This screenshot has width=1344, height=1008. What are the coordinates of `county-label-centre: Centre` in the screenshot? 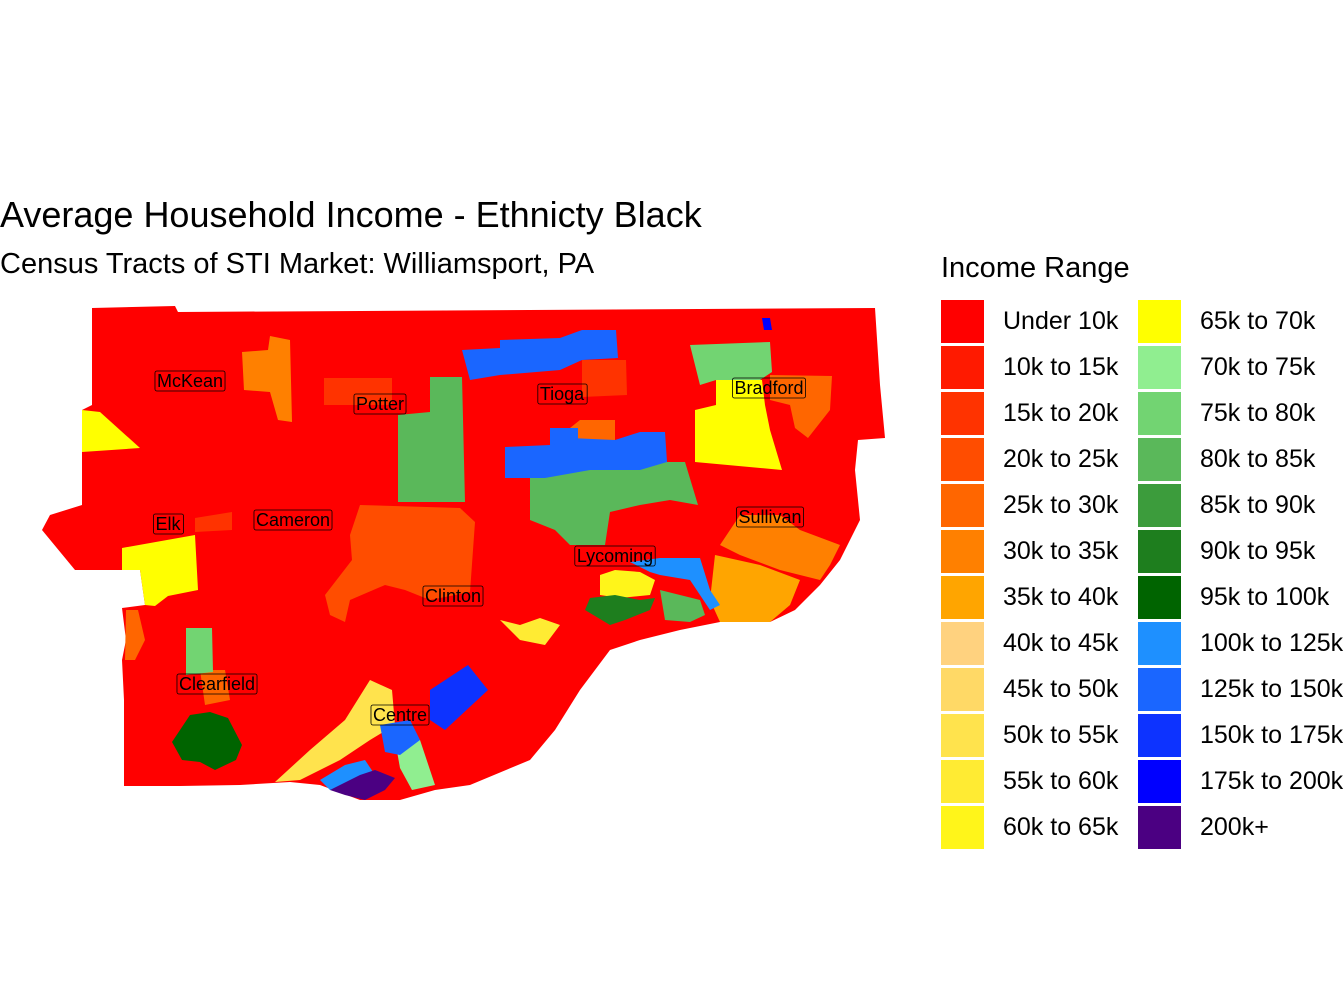 It's located at (400, 715).